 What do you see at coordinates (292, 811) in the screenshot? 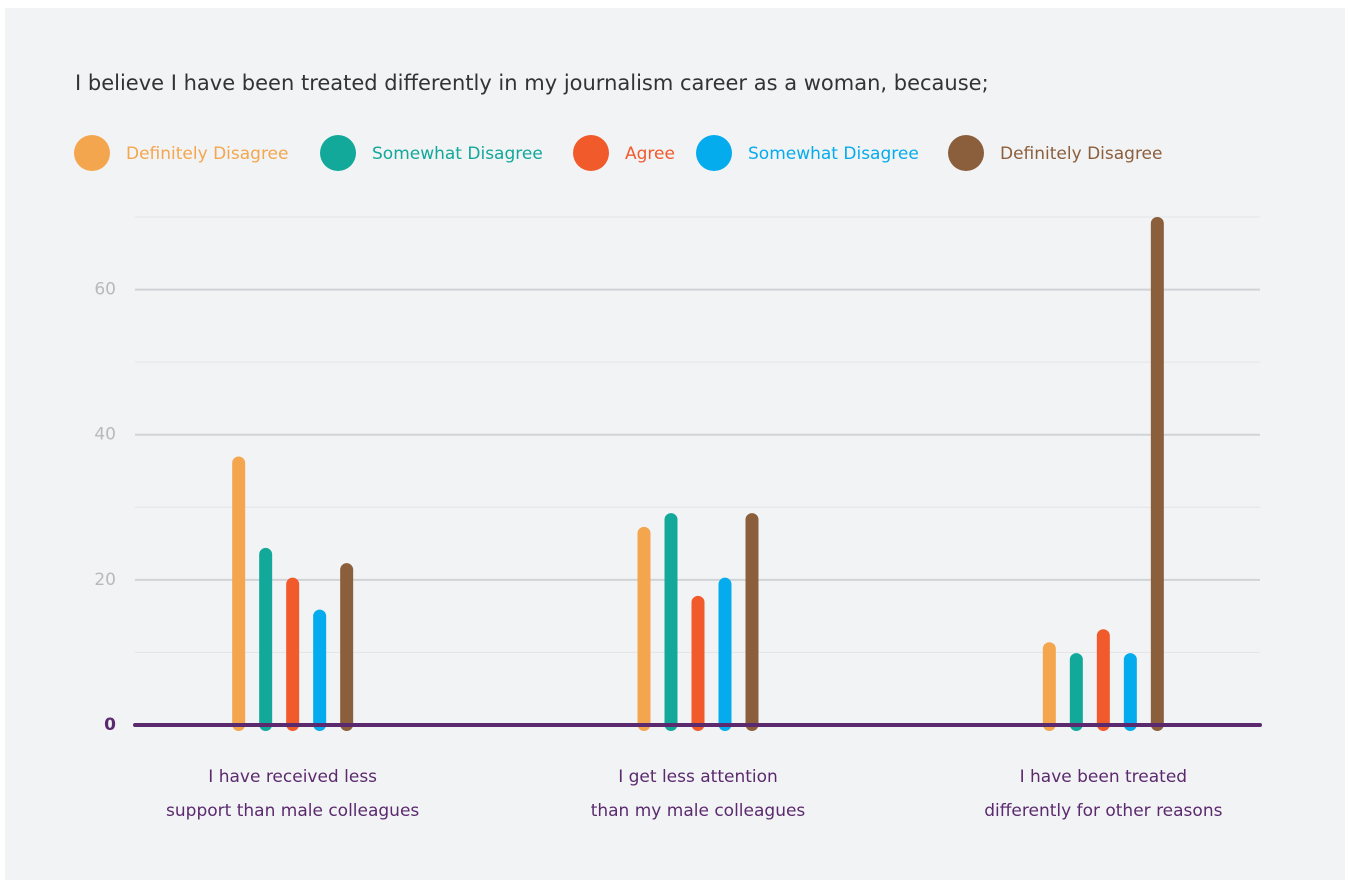
I see `x-tick-label: support than male colleagues` at bounding box center [292, 811].